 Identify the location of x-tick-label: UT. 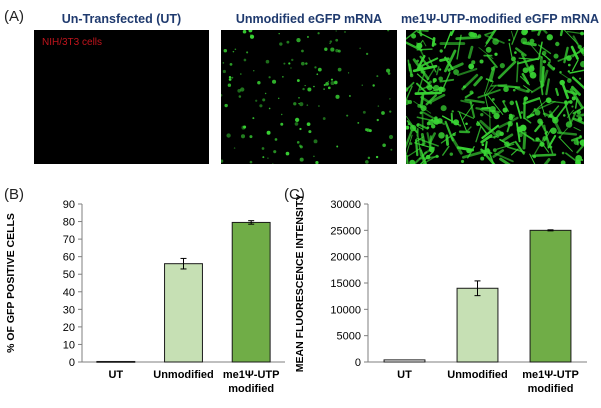
(115, 375).